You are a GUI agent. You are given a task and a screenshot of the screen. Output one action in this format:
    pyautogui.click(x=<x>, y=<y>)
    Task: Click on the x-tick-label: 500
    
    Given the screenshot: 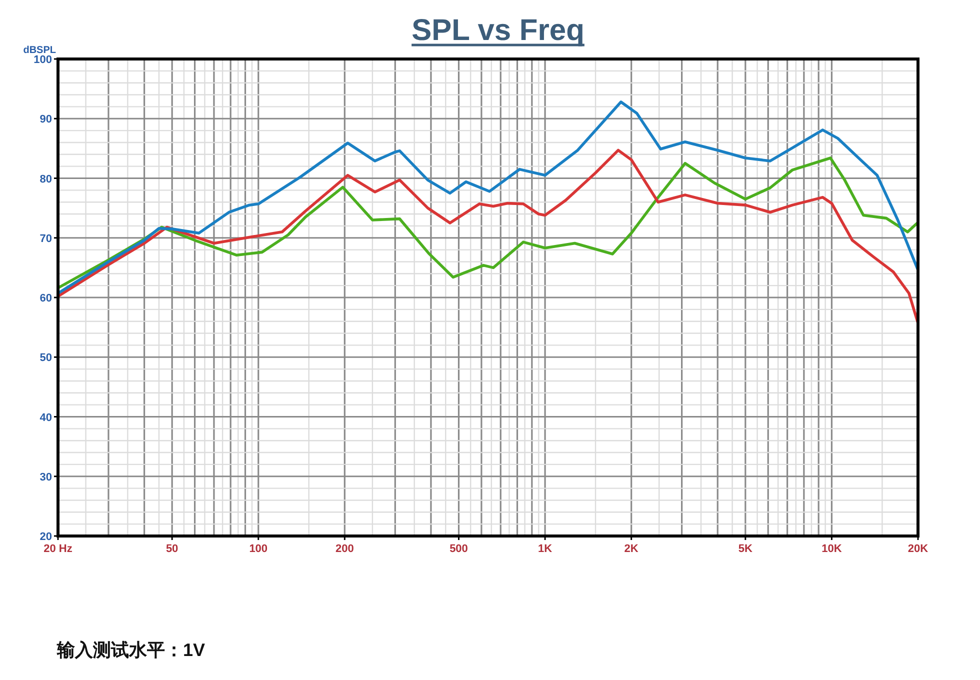 What is the action you would take?
    pyautogui.click(x=459, y=549)
    